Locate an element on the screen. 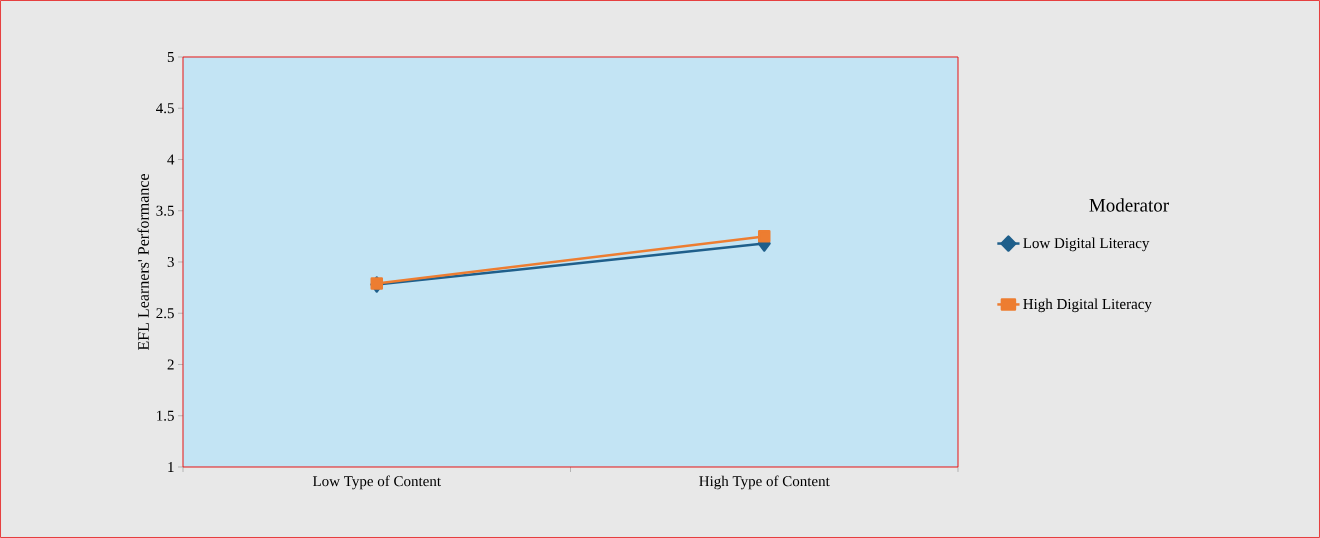 Image resolution: width=1320 pixels, height=538 pixels. legend-title: Moderator is located at coordinates (1129, 205).